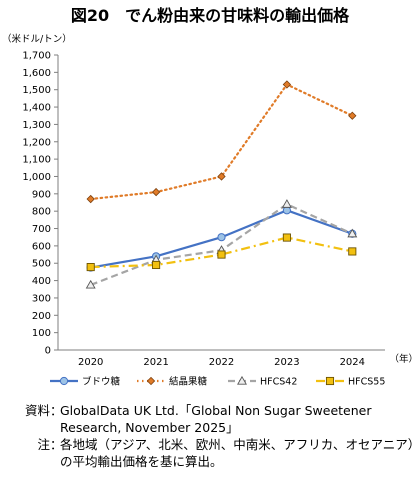  I want to click on legend-label-2: HFCS42, so click(278, 382).